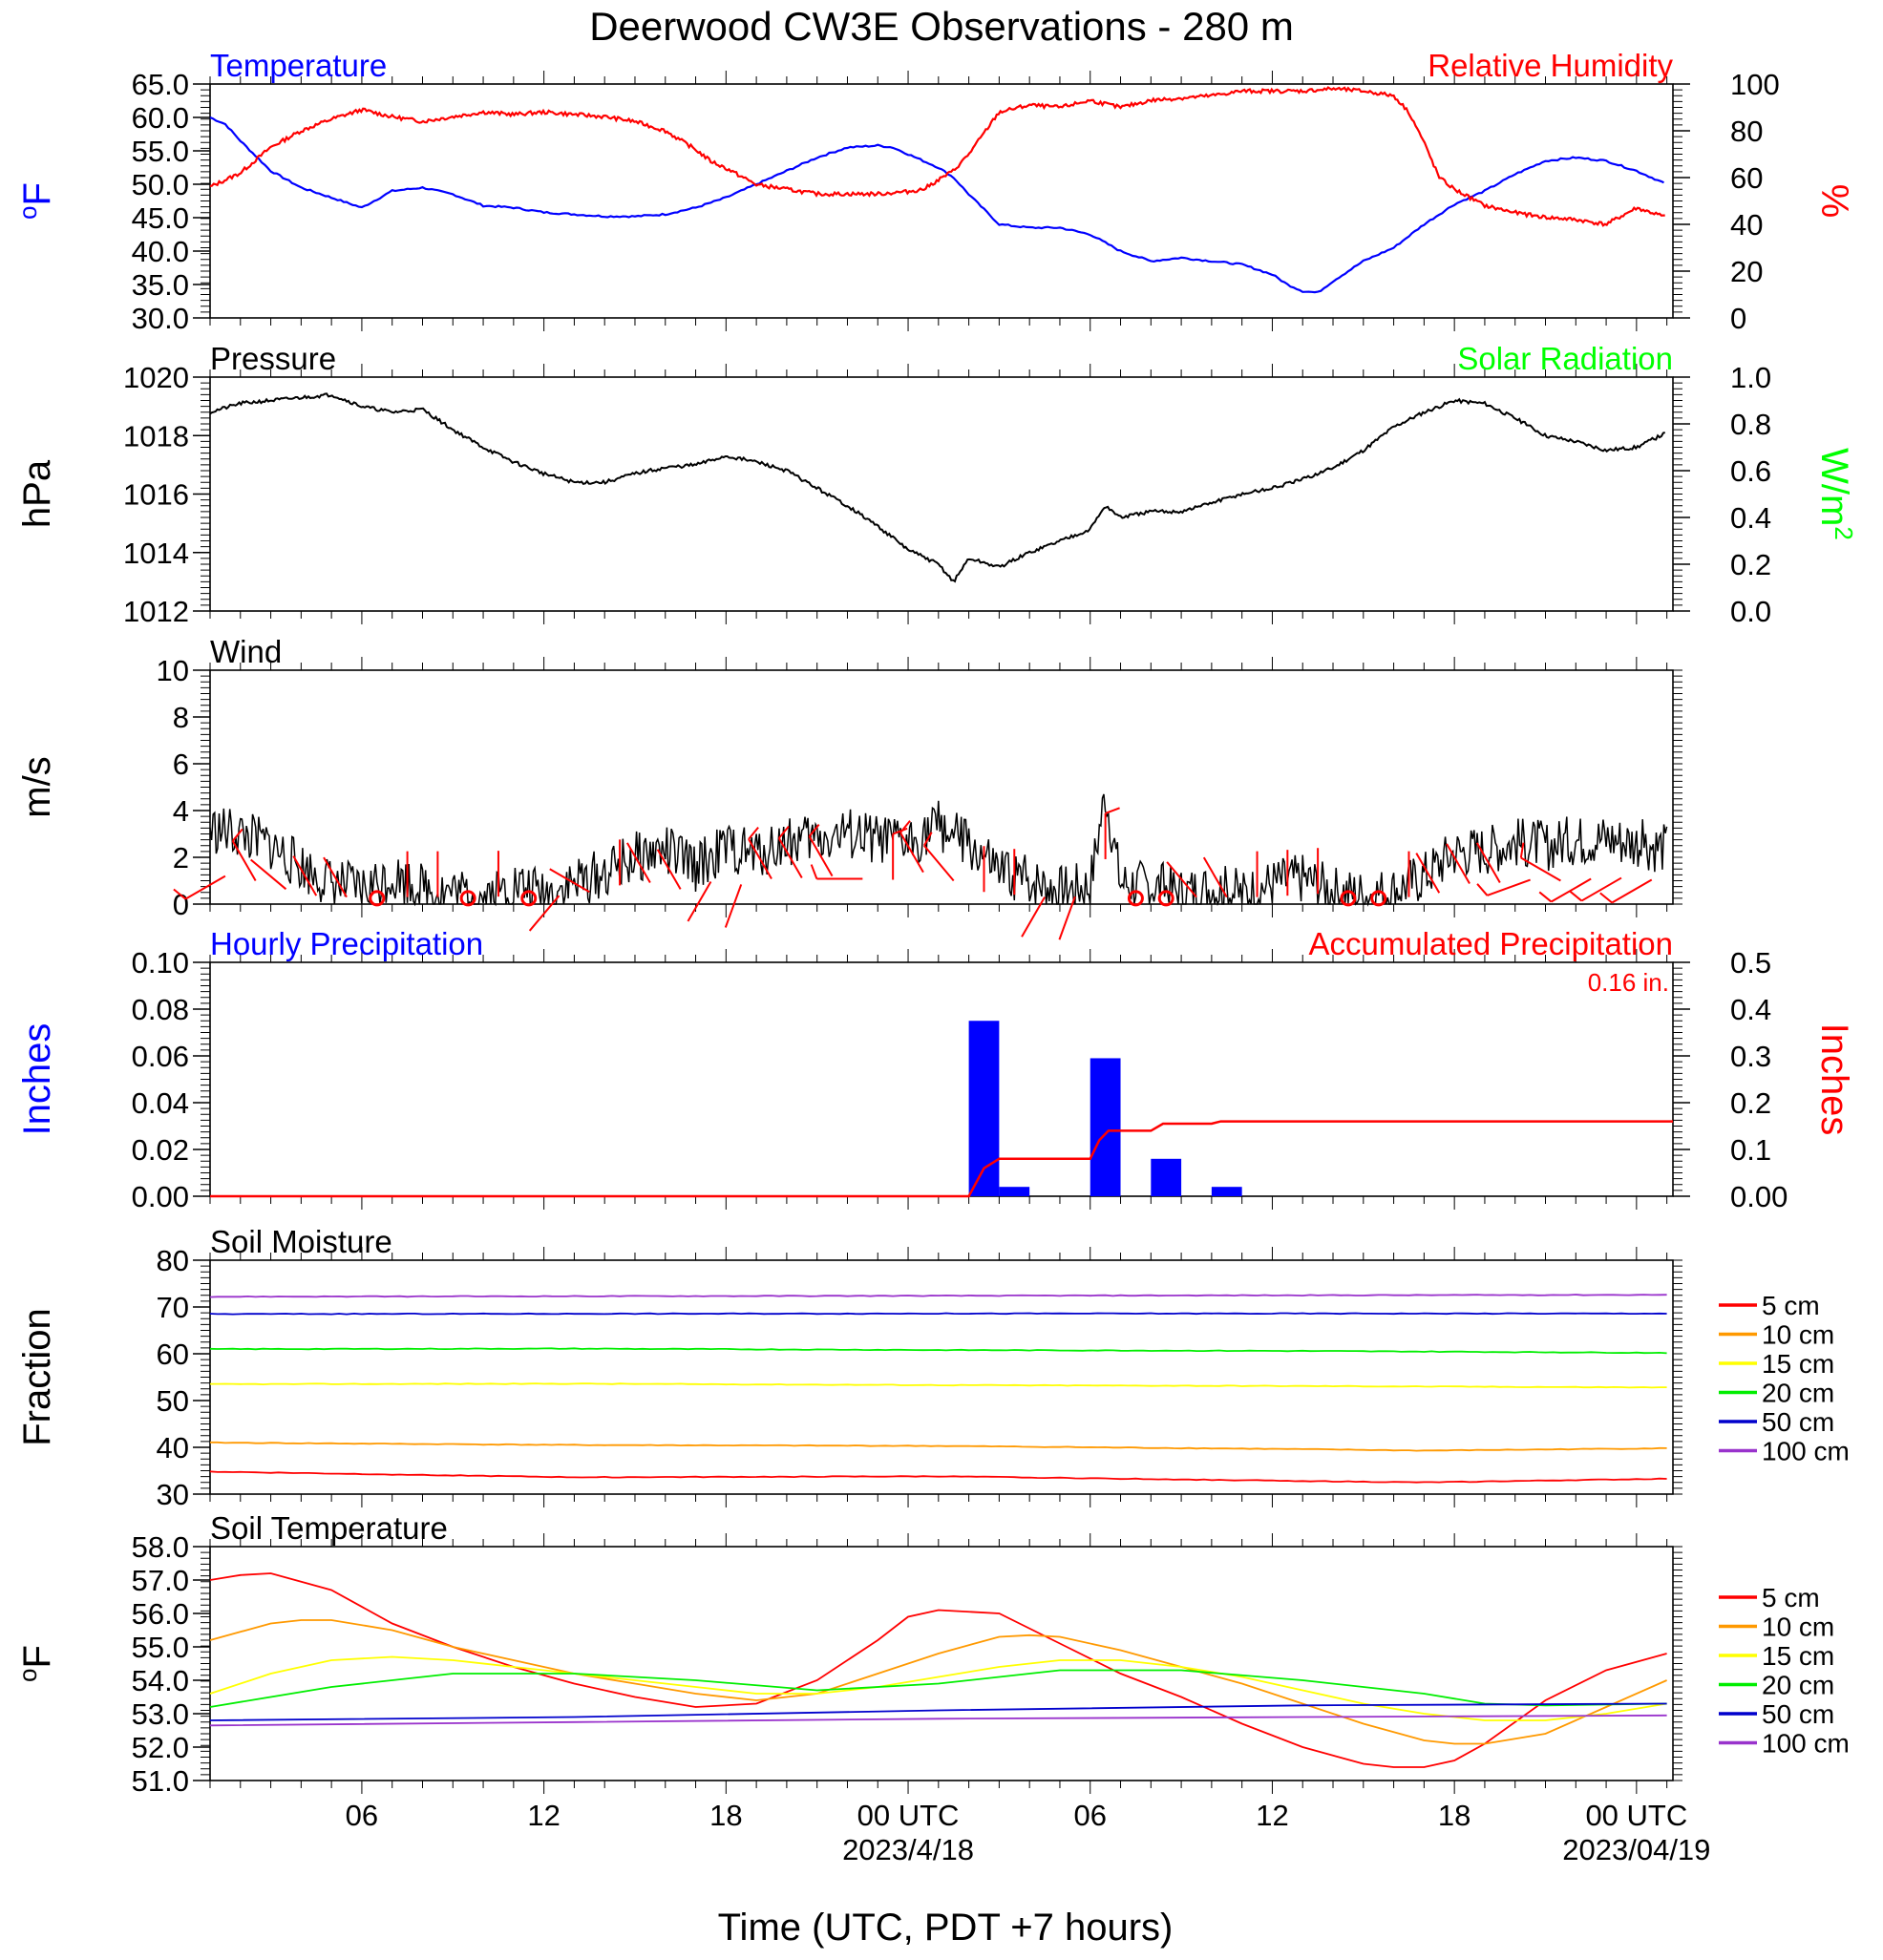 The image size is (1883, 1960). What do you see at coordinates (160, 1781) in the screenshot?
I see `left-tick-label: 51.0` at bounding box center [160, 1781].